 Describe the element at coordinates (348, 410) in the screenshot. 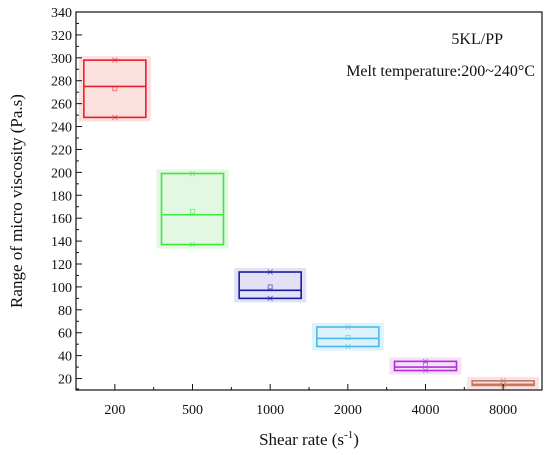

I see `x-tick-label: 2000` at that location.